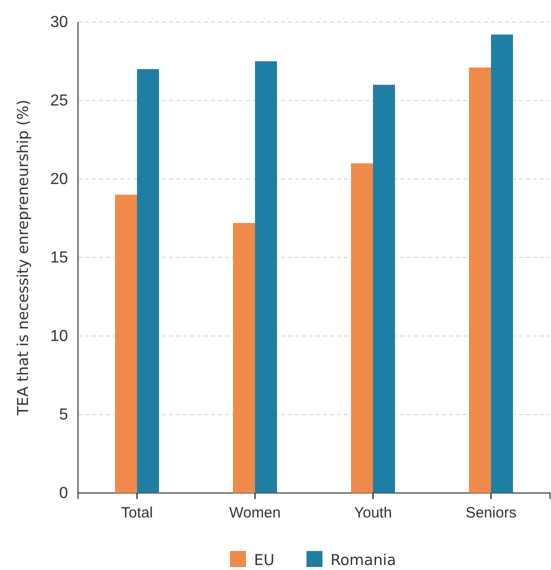 The image size is (551, 570). What do you see at coordinates (137, 513) in the screenshot?
I see `x-tick-label: Total` at bounding box center [137, 513].